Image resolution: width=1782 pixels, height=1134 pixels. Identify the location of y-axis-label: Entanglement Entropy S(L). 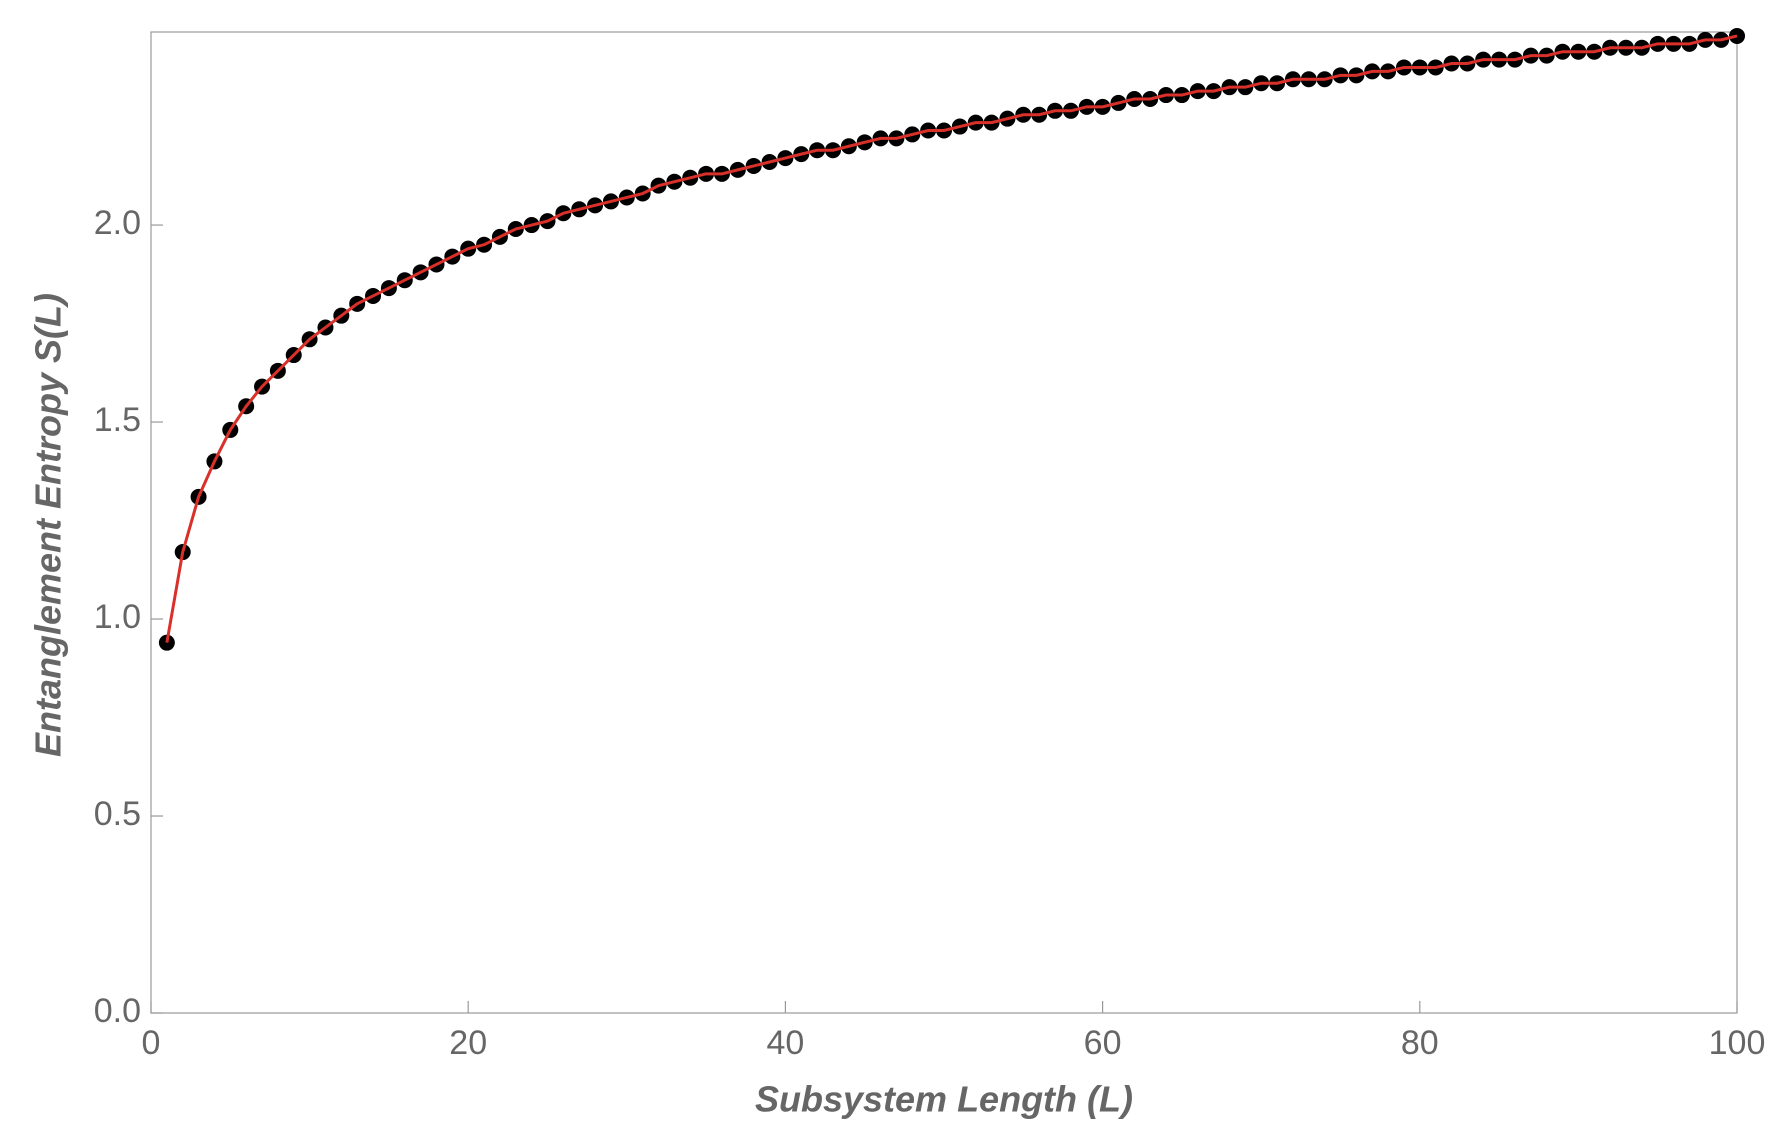
(48, 525).